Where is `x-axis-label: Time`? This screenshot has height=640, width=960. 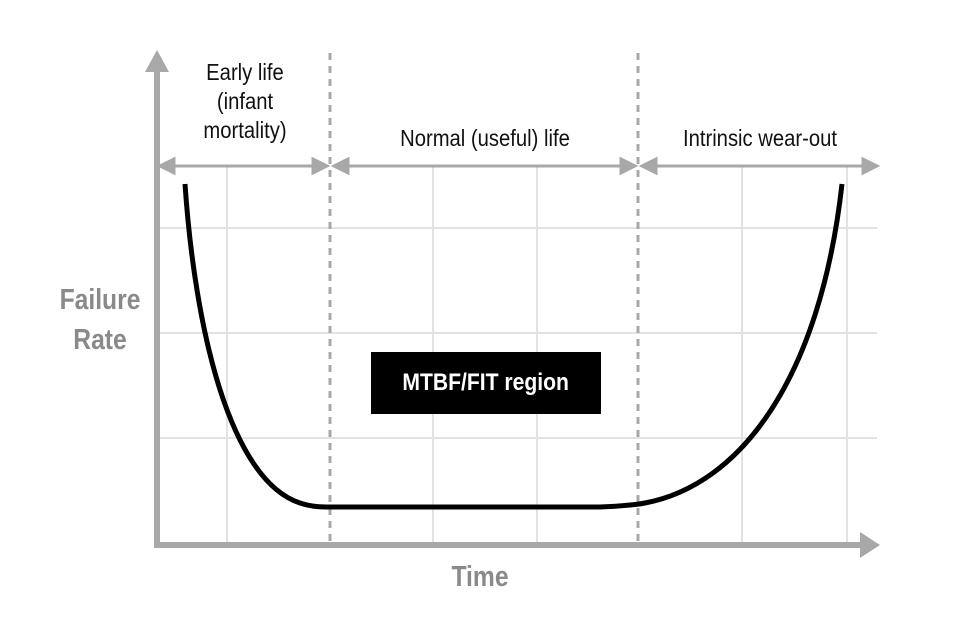 x-axis-label: Time is located at coordinates (480, 577).